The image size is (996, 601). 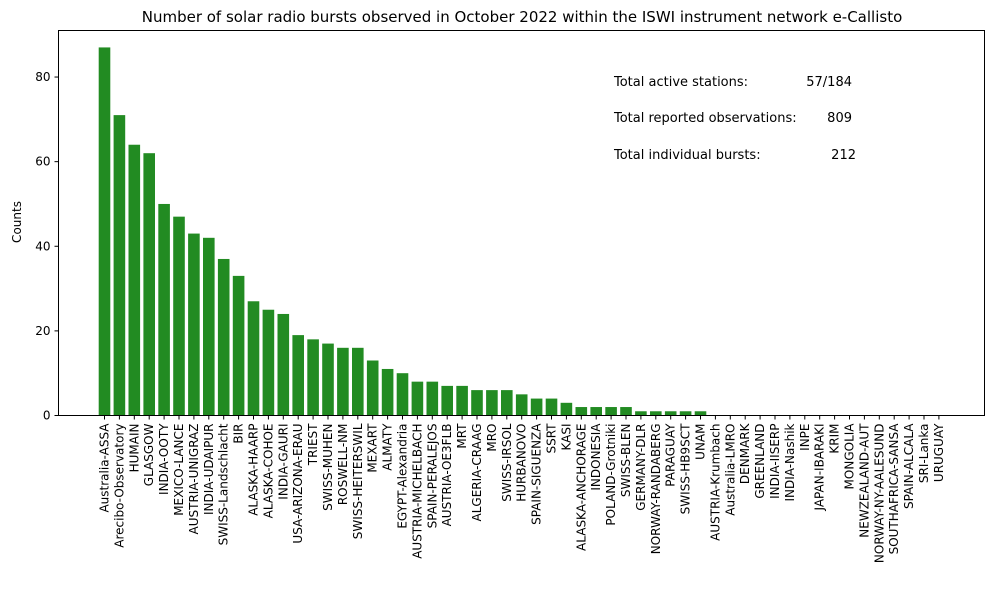 What do you see at coordinates (47, 416) in the screenshot?
I see `y-tick-label-0: 0` at bounding box center [47, 416].